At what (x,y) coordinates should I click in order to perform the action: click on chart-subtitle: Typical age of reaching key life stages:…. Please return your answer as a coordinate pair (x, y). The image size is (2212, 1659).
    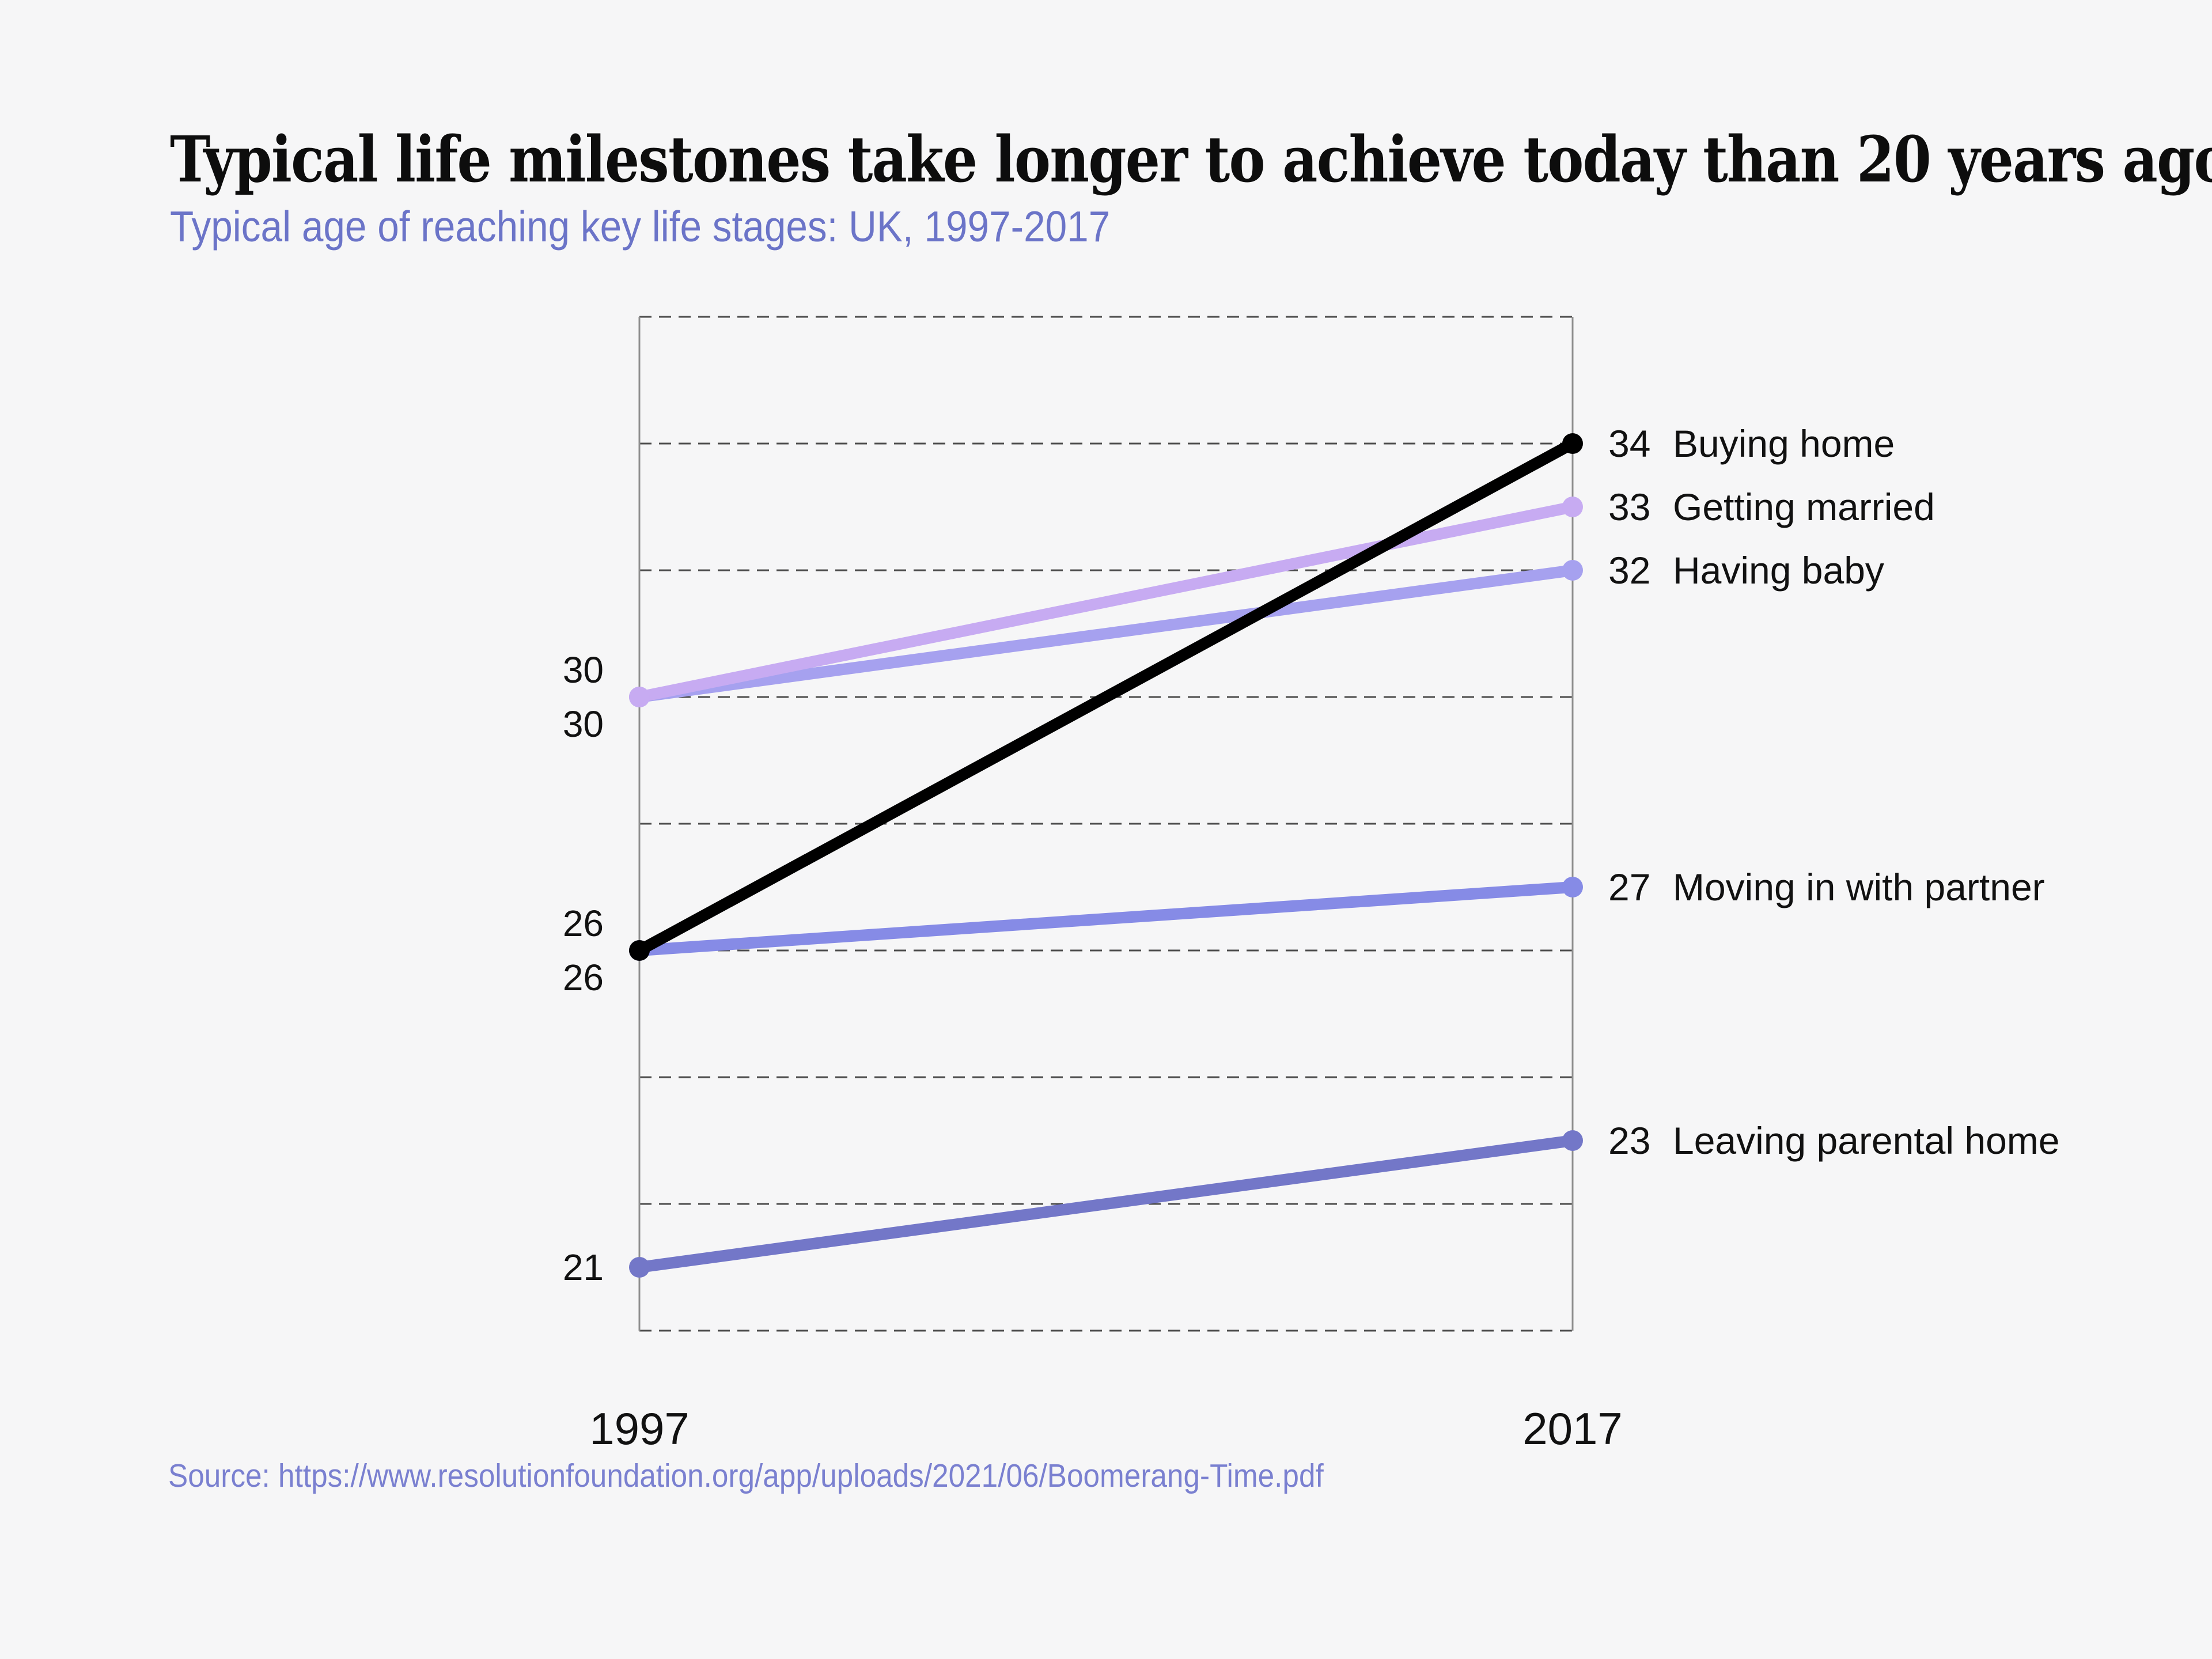
    Looking at the image, I should click on (640, 226).